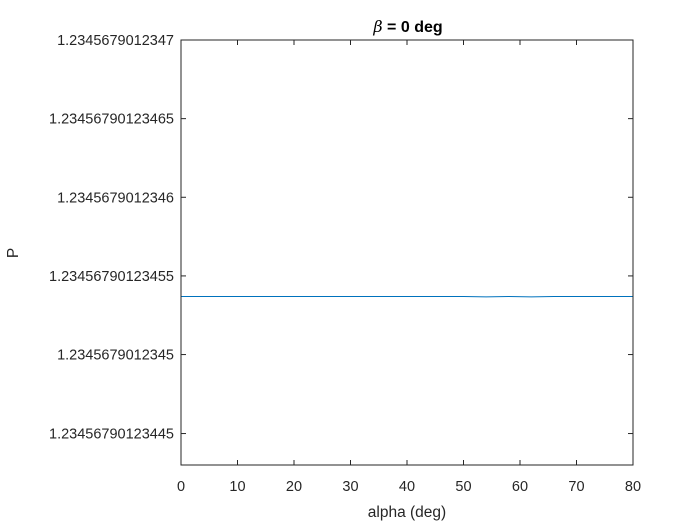 This screenshot has width=700, height=525. Describe the element at coordinates (111, 120) in the screenshot. I see `y-tick-label: 1.23456790123465` at that location.